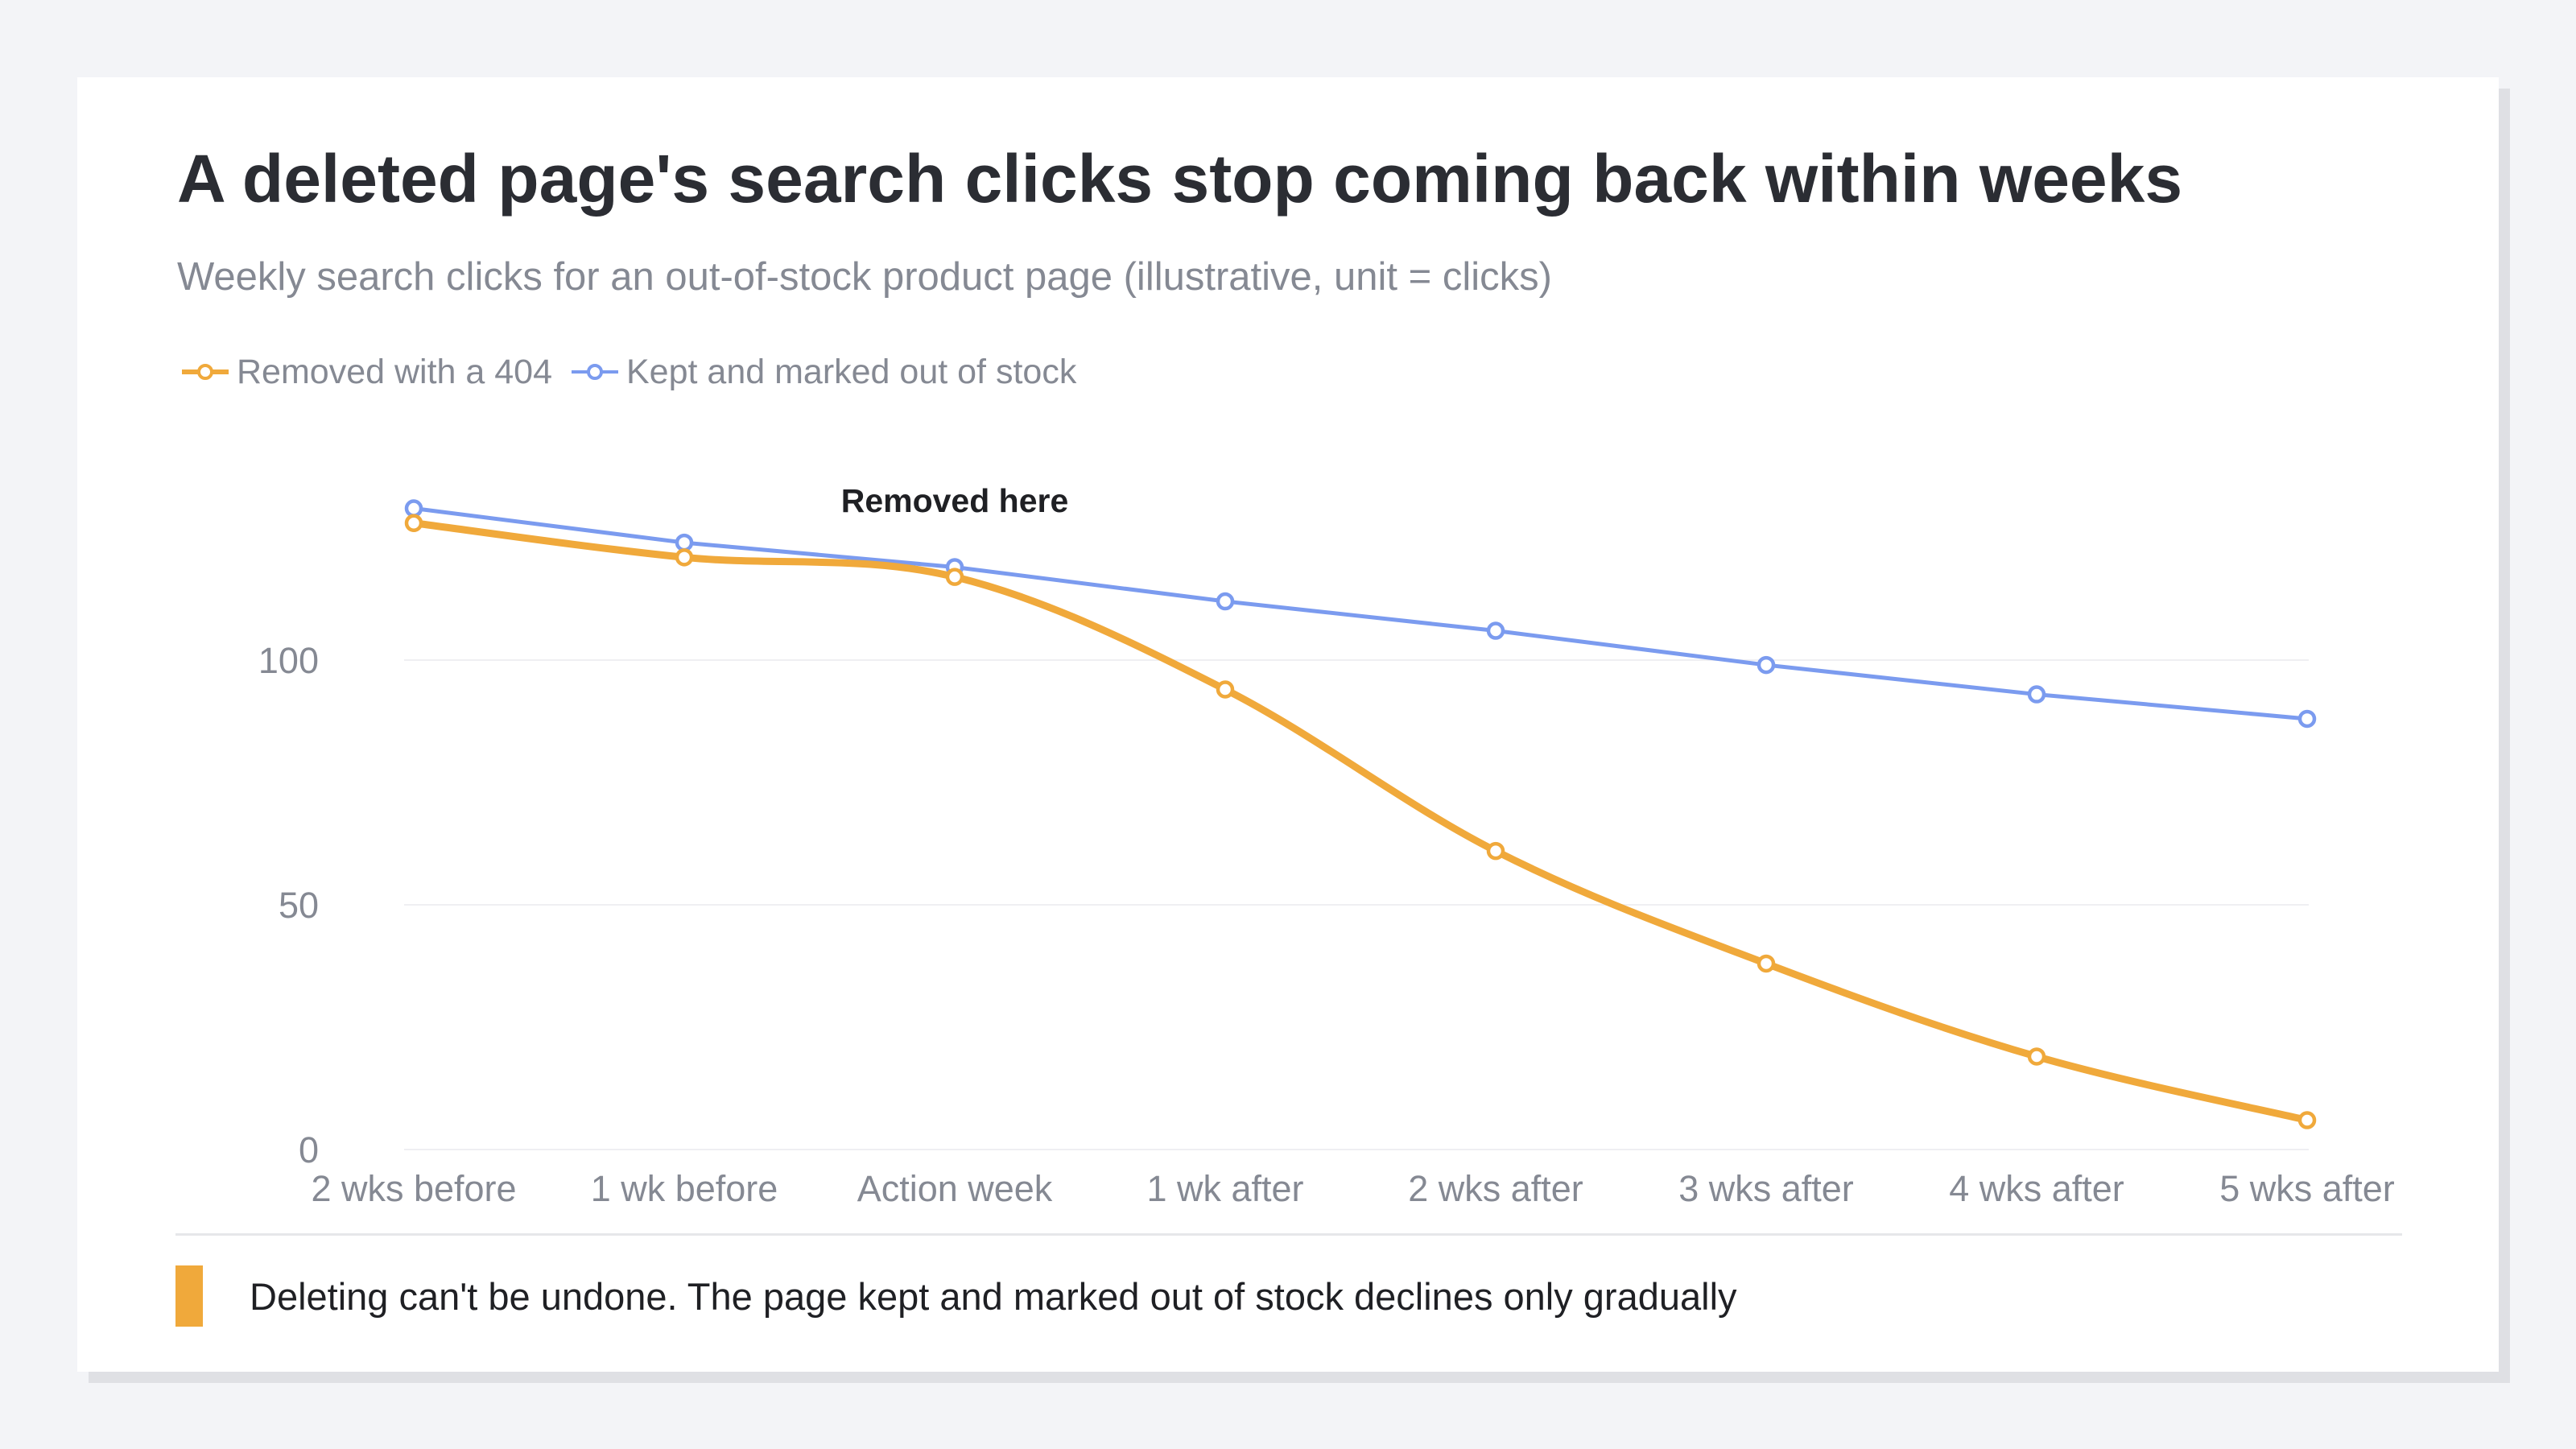  Describe the element at coordinates (189, 1296) in the screenshot. I see `footer-swatch` at that location.